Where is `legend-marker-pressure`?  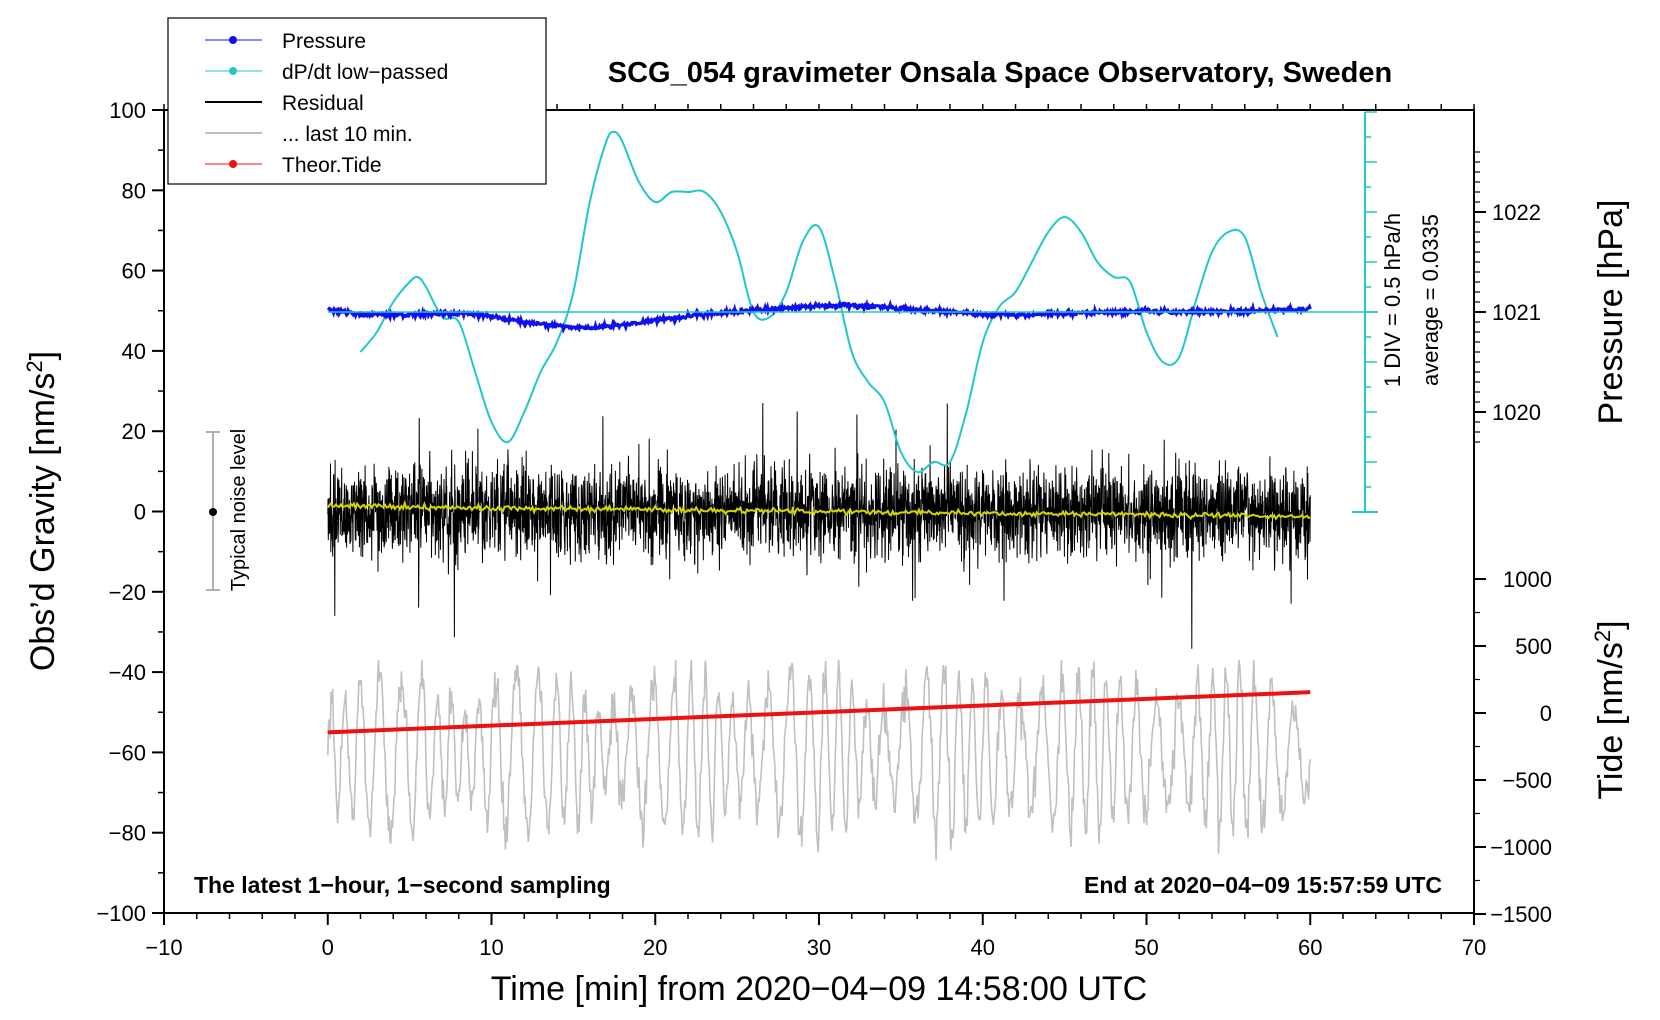 legend-marker-pressure is located at coordinates (233, 40).